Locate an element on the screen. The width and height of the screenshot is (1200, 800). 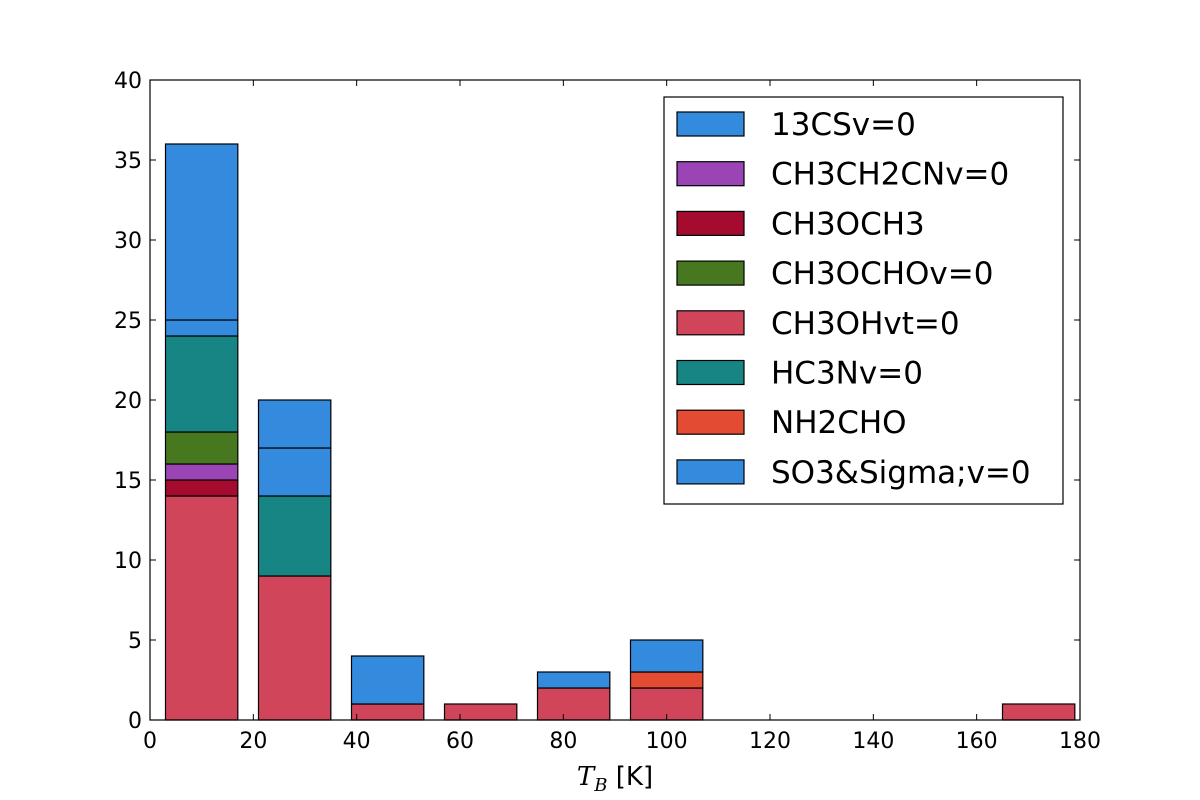
x-tick-label-0: 0 is located at coordinates (150, 741).